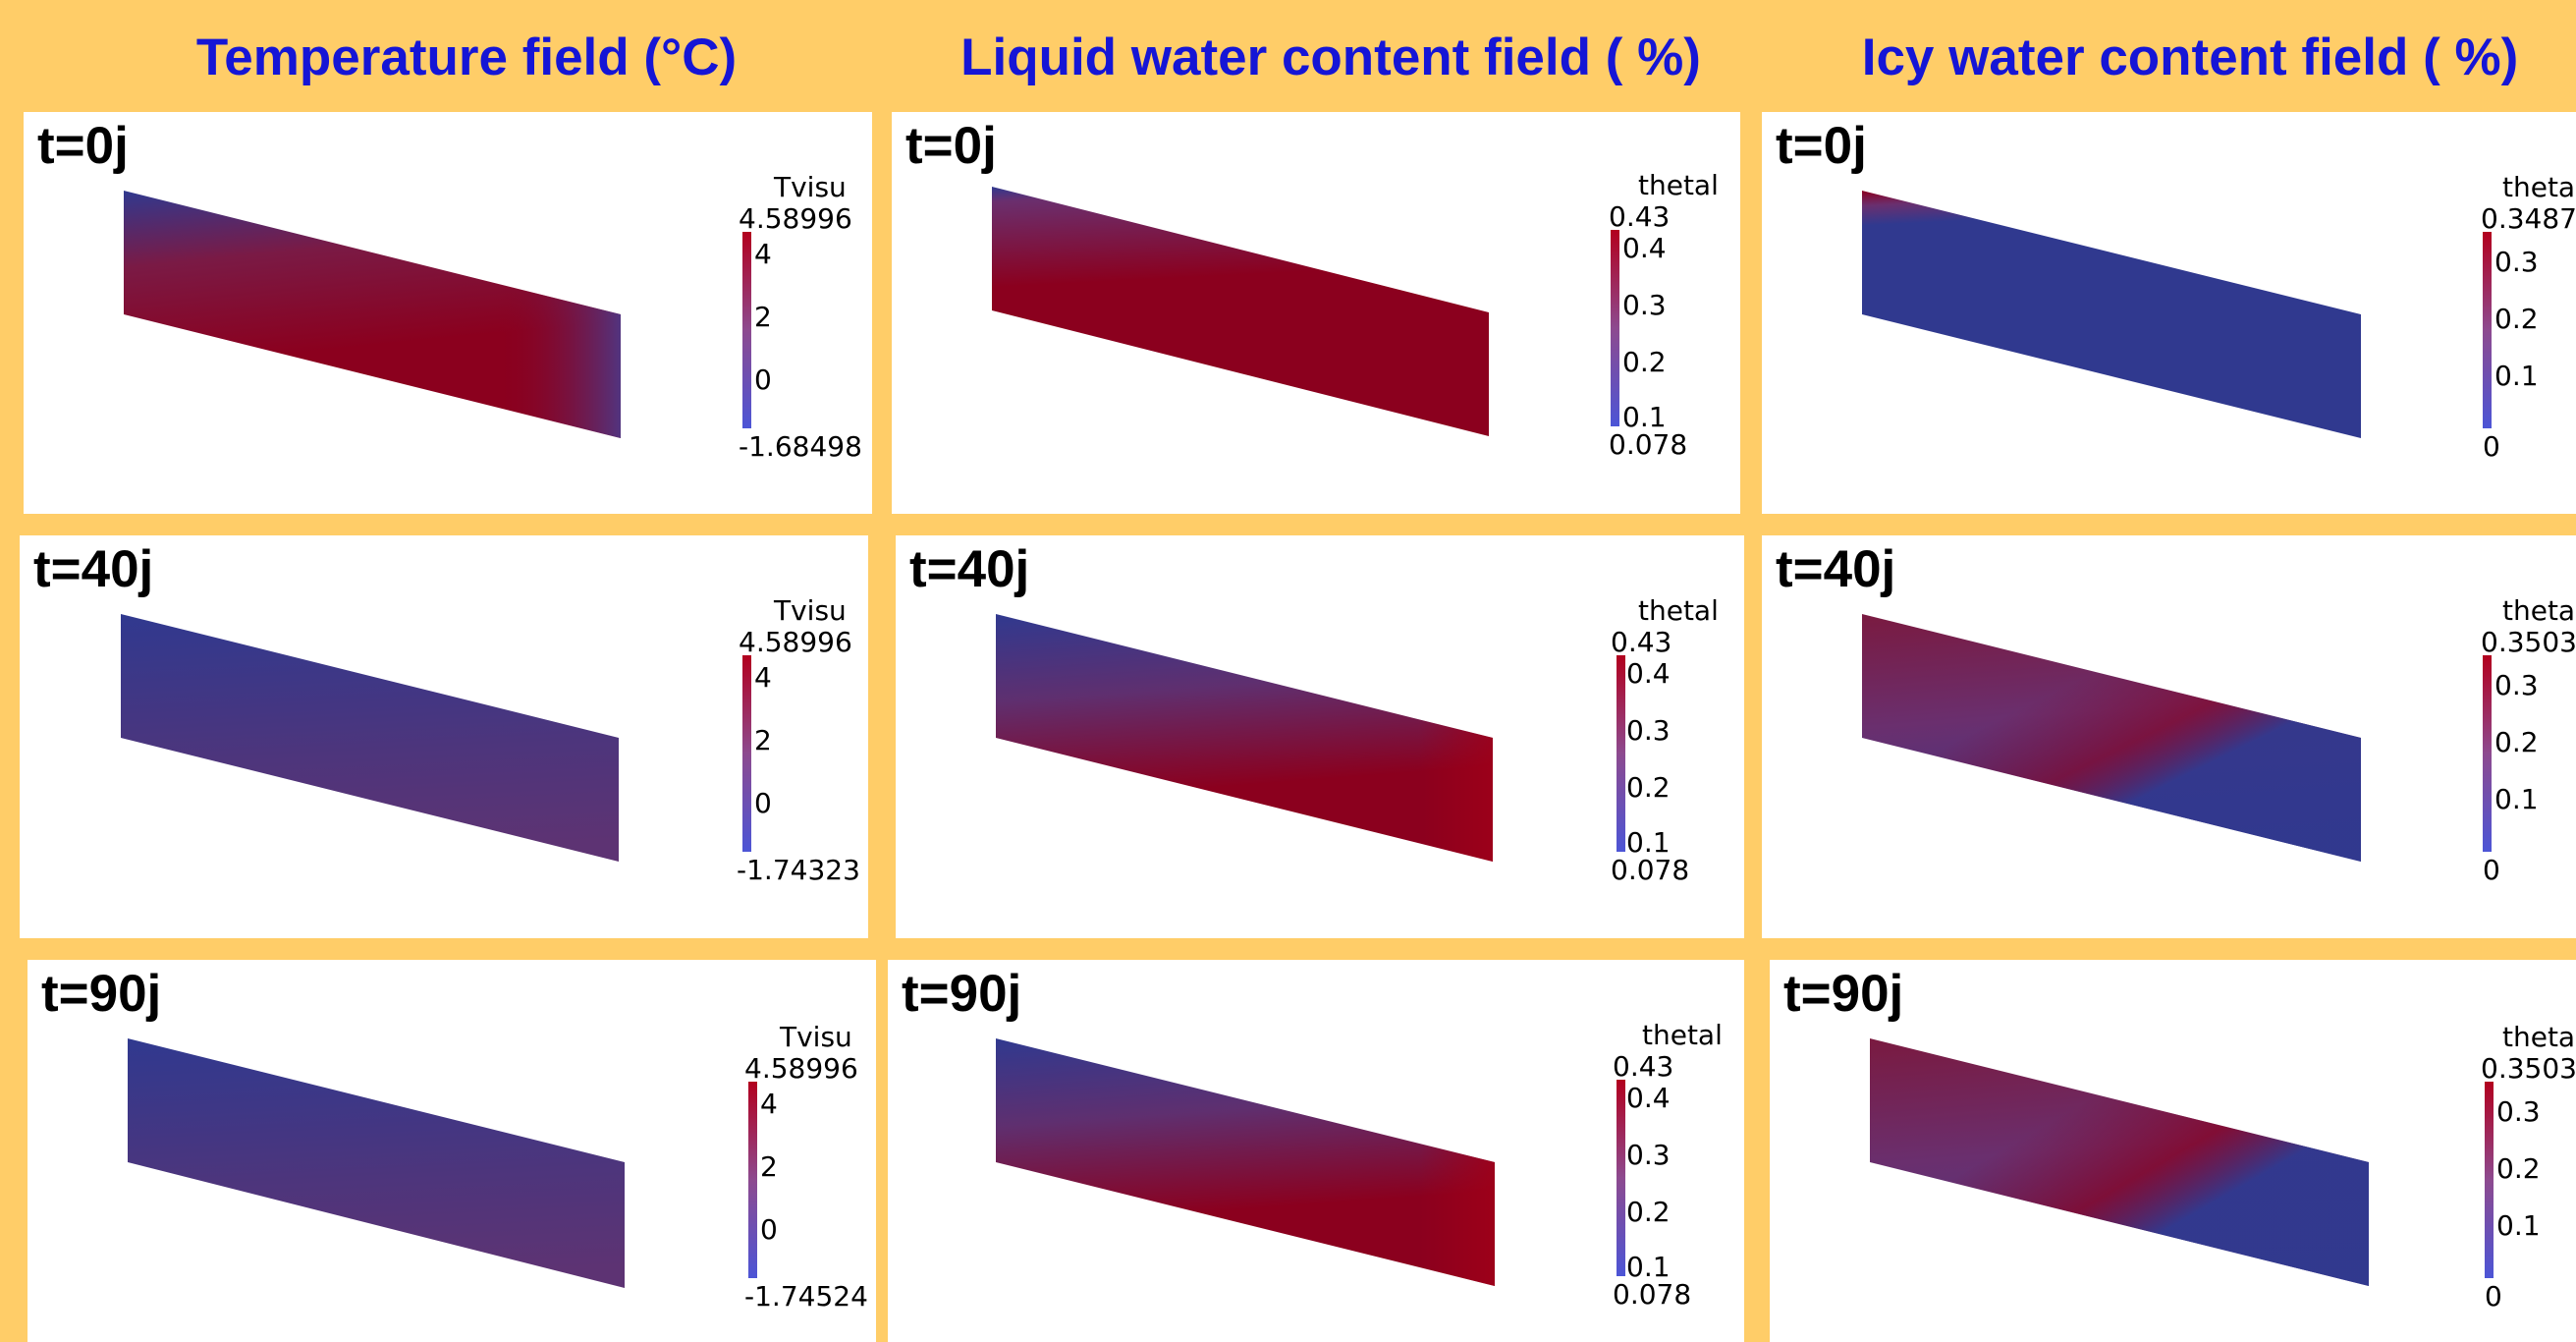  What do you see at coordinates (2112, 738) in the screenshot?
I see `icy-field-t40` at bounding box center [2112, 738].